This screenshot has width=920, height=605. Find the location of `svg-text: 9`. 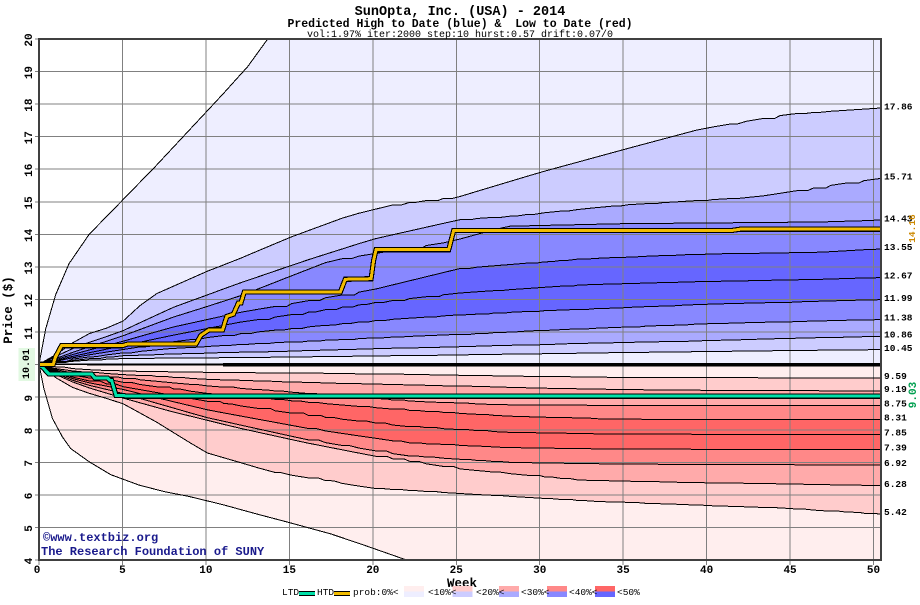

svg-text: 9 is located at coordinates (30, 398).